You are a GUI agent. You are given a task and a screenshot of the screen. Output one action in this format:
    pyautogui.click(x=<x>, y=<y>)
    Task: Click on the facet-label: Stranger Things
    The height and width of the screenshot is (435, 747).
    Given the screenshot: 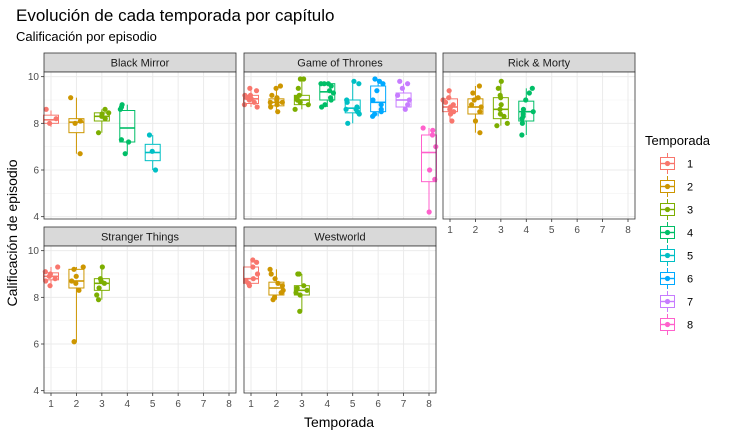 What is the action you would take?
    pyautogui.click(x=140, y=238)
    